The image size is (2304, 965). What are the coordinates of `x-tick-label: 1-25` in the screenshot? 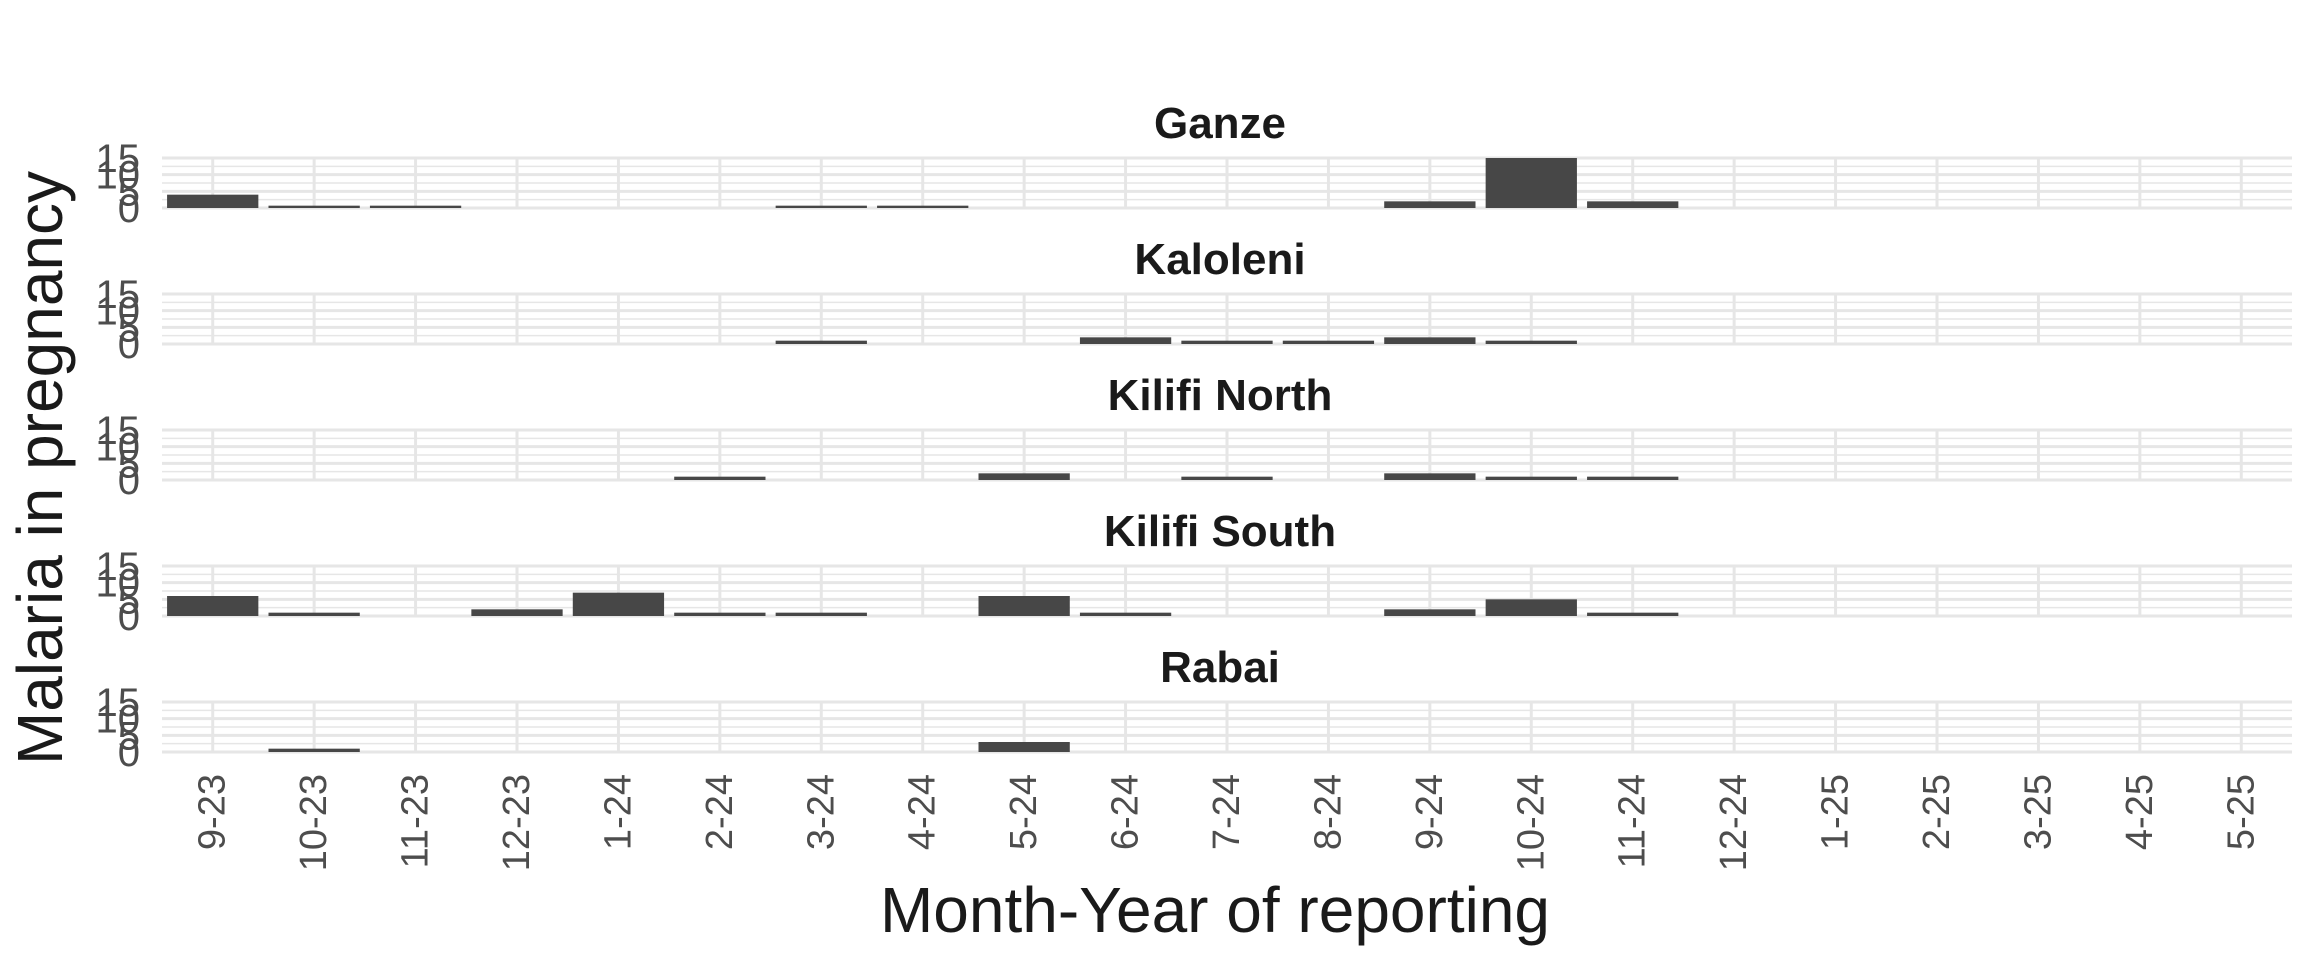 It's located at (1836, 812).